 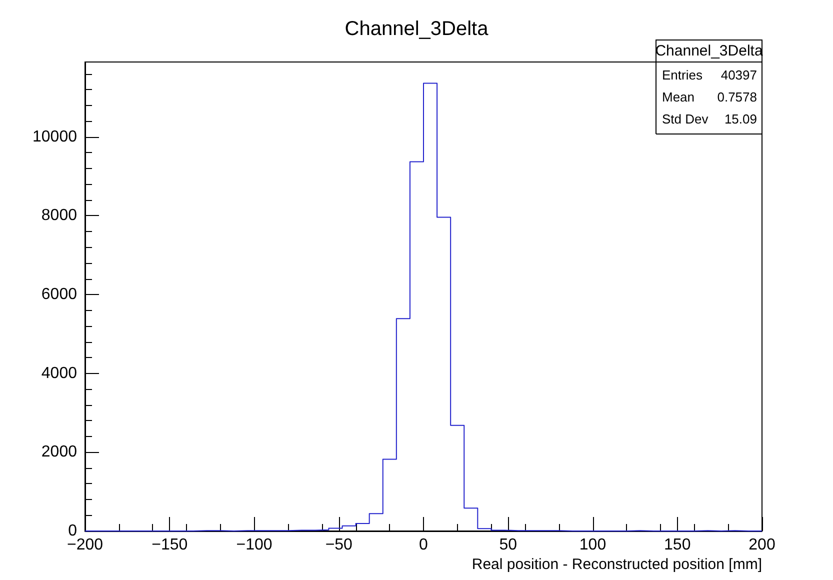 I want to click on text: Entries 40397, so click(x=709, y=75).